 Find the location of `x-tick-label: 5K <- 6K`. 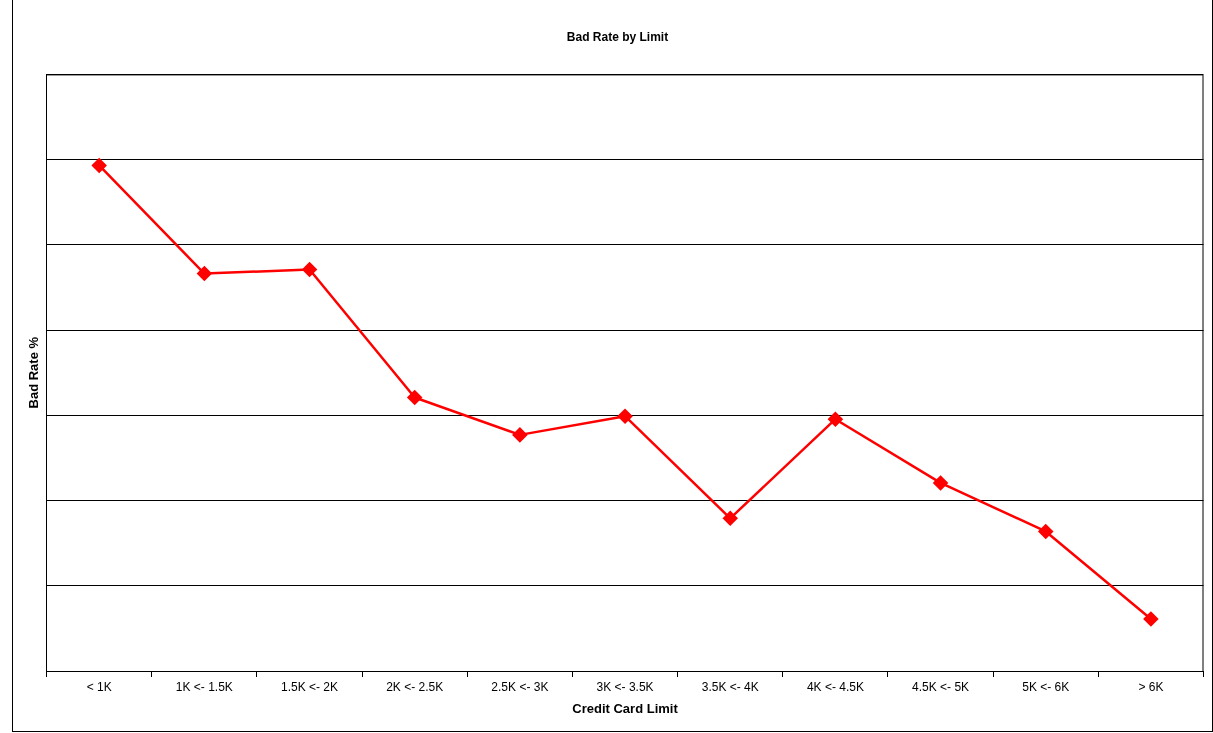

x-tick-label: 5K <- 6K is located at coordinates (1046, 686).